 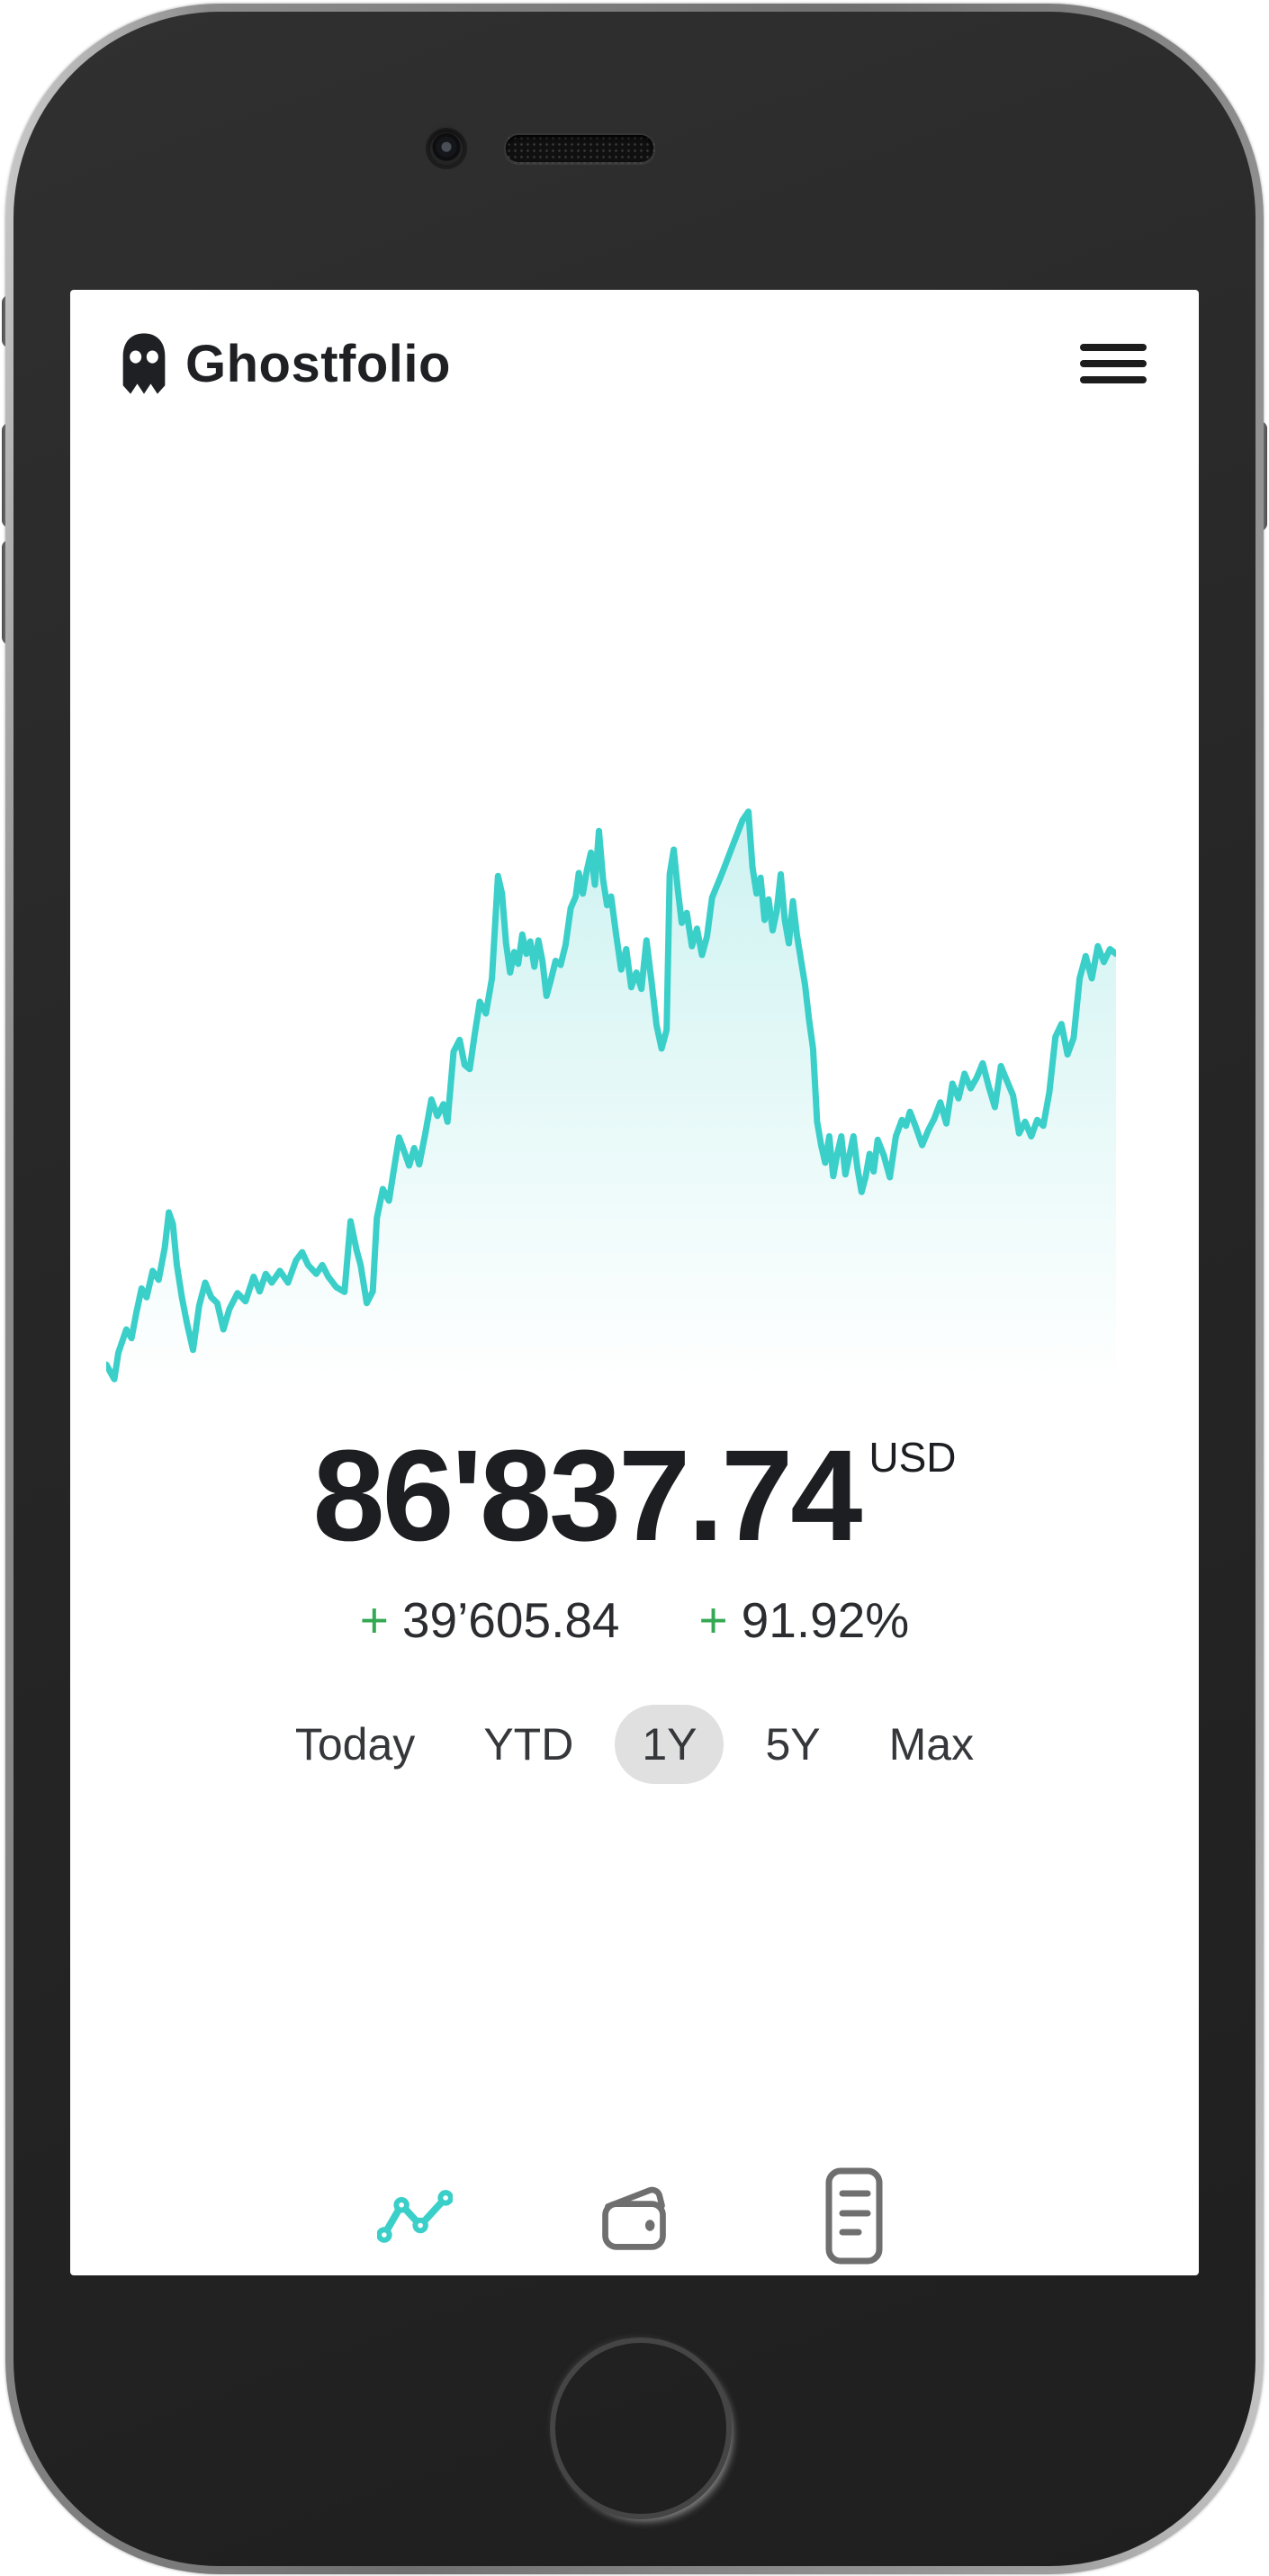 I want to click on gain-absolute: + 39’605.84, so click(x=490, y=1620).